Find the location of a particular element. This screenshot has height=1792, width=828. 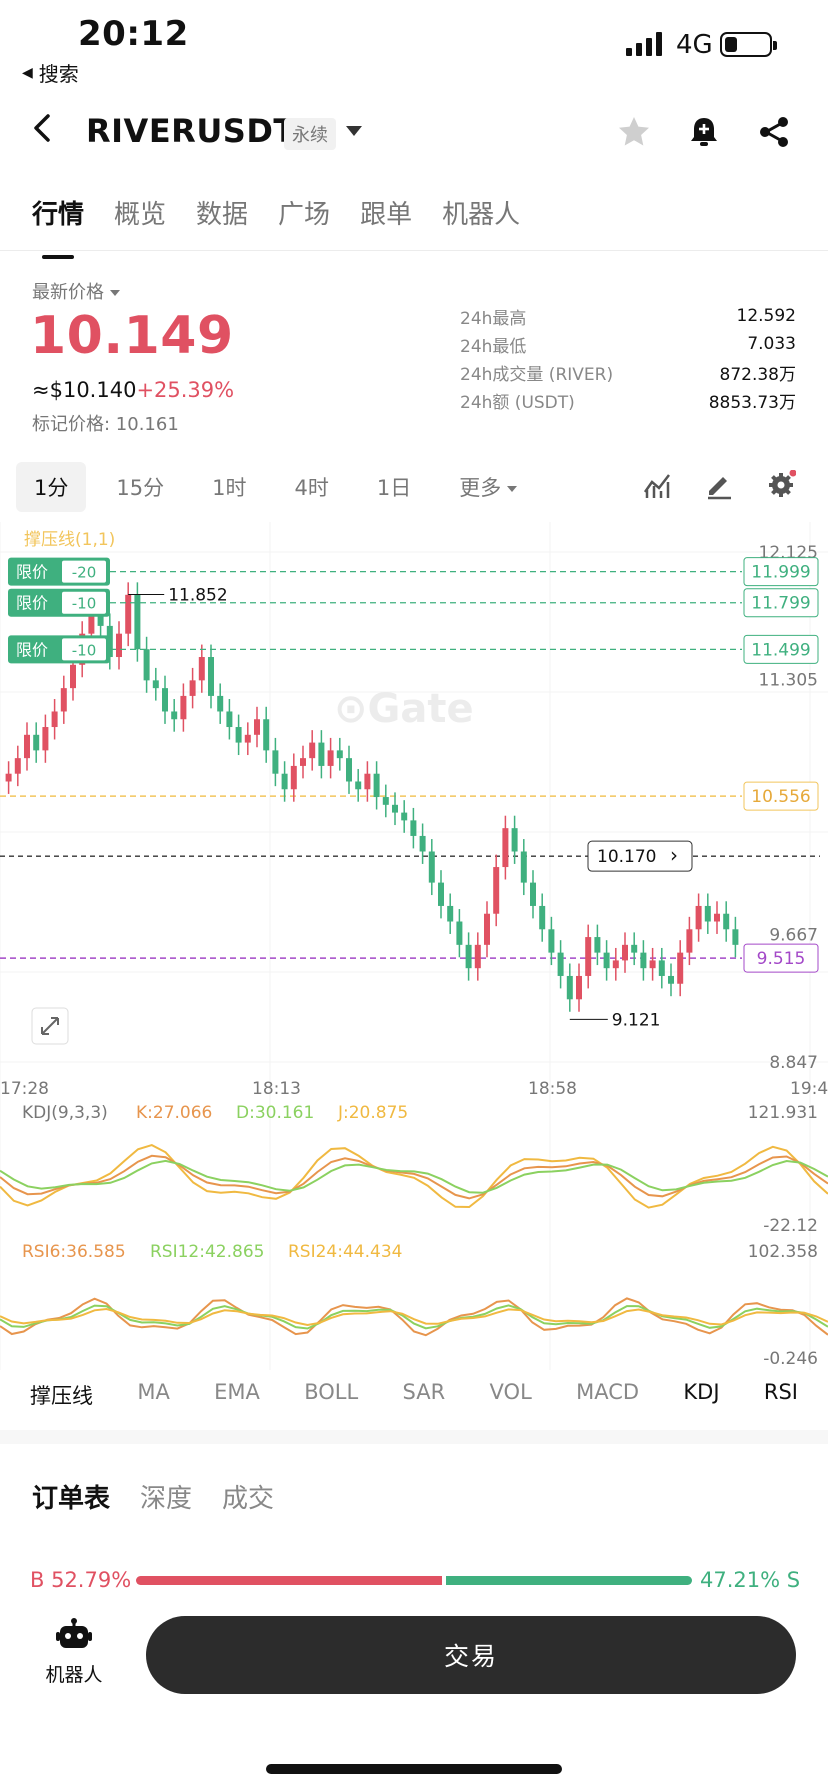

pair-dropdown-icon is located at coordinates (354, 131).